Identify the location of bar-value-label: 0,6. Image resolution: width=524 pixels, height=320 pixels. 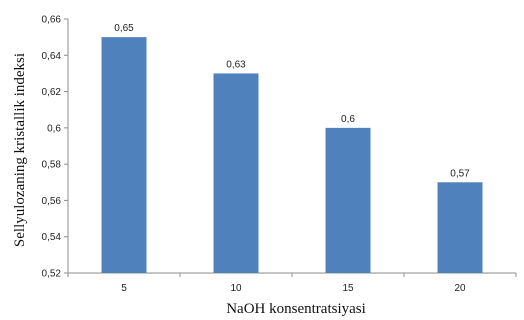
(348, 119).